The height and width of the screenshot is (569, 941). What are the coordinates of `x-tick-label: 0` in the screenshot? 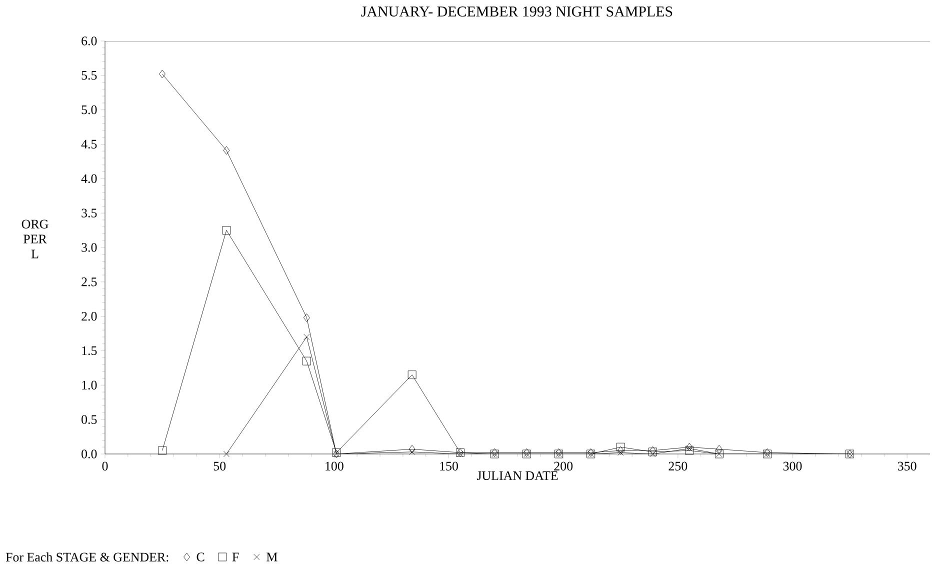 It's located at (105, 466).